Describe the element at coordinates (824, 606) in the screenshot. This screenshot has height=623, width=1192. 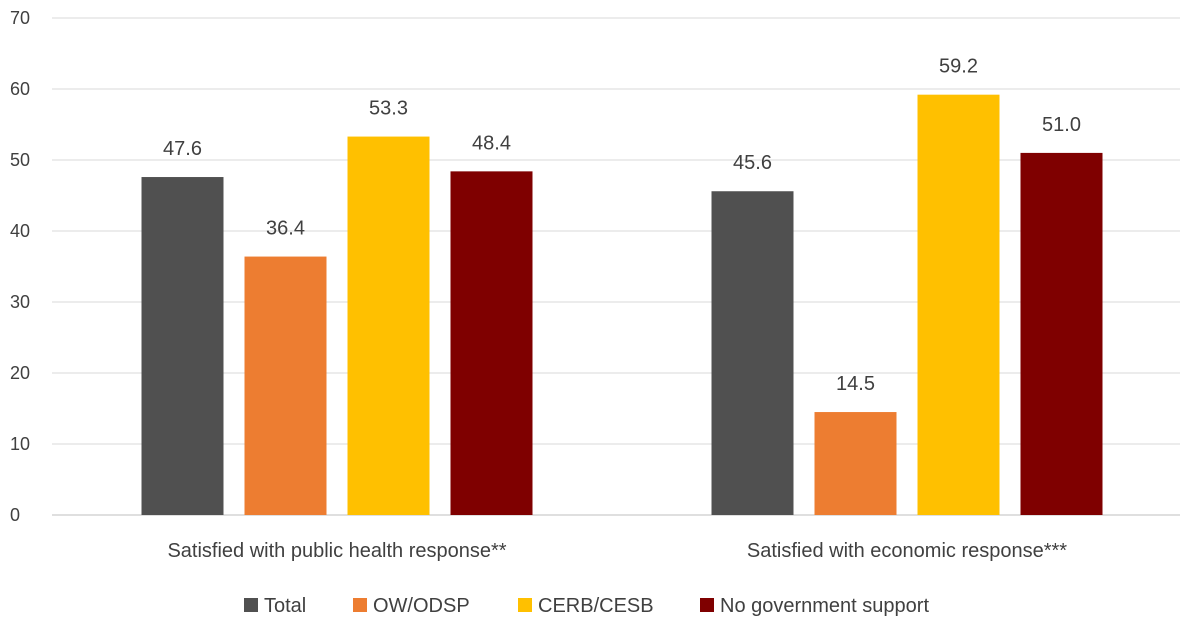
I see `legend-label: No government support` at that location.